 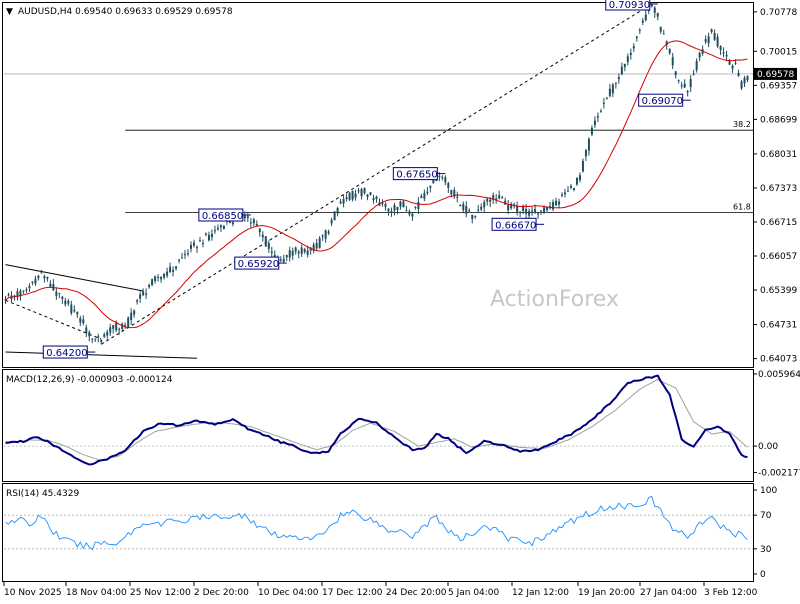 What do you see at coordinates (606, 593) in the screenshot?
I see `time-tick-label: 19 Jan 20:00` at bounding box center [606, 593].